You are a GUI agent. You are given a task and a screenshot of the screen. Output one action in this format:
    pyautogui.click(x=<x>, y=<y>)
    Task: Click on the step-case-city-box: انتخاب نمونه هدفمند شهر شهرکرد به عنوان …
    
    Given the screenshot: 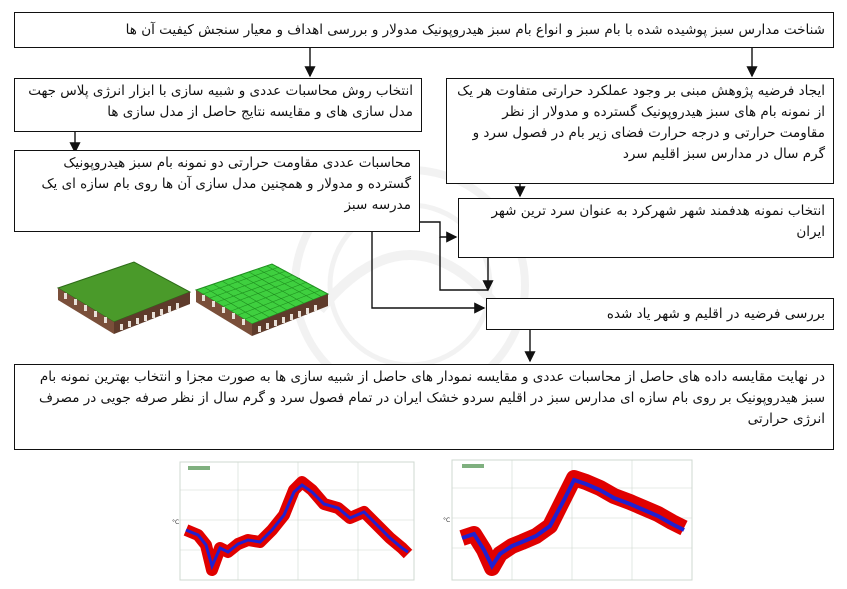 What is the action you would take?
    pyautogui.click(x=646, y=228)
    